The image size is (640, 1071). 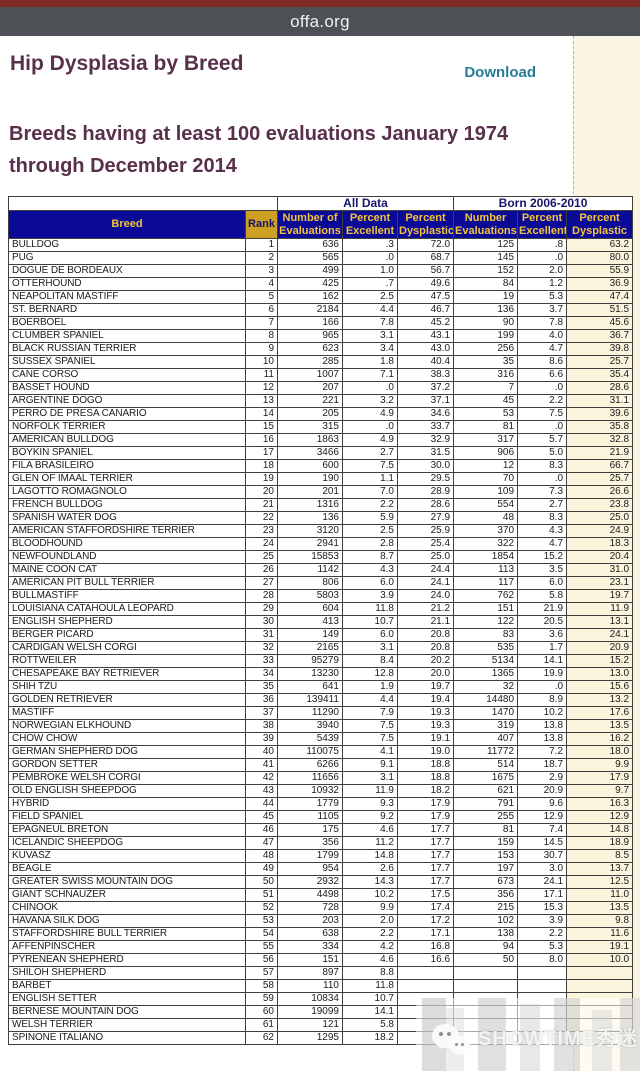 What do you see at coordinates (542, 531) in the screenshot?
I see `value-cell: 4.3` at bounding box center [542, 531].